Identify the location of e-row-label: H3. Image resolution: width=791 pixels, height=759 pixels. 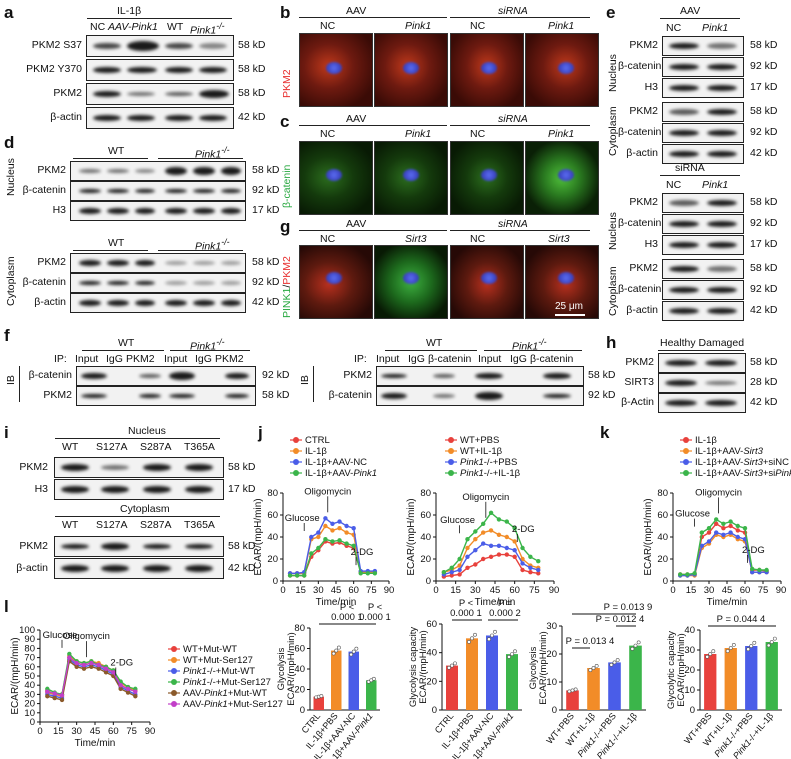
(651, 244).